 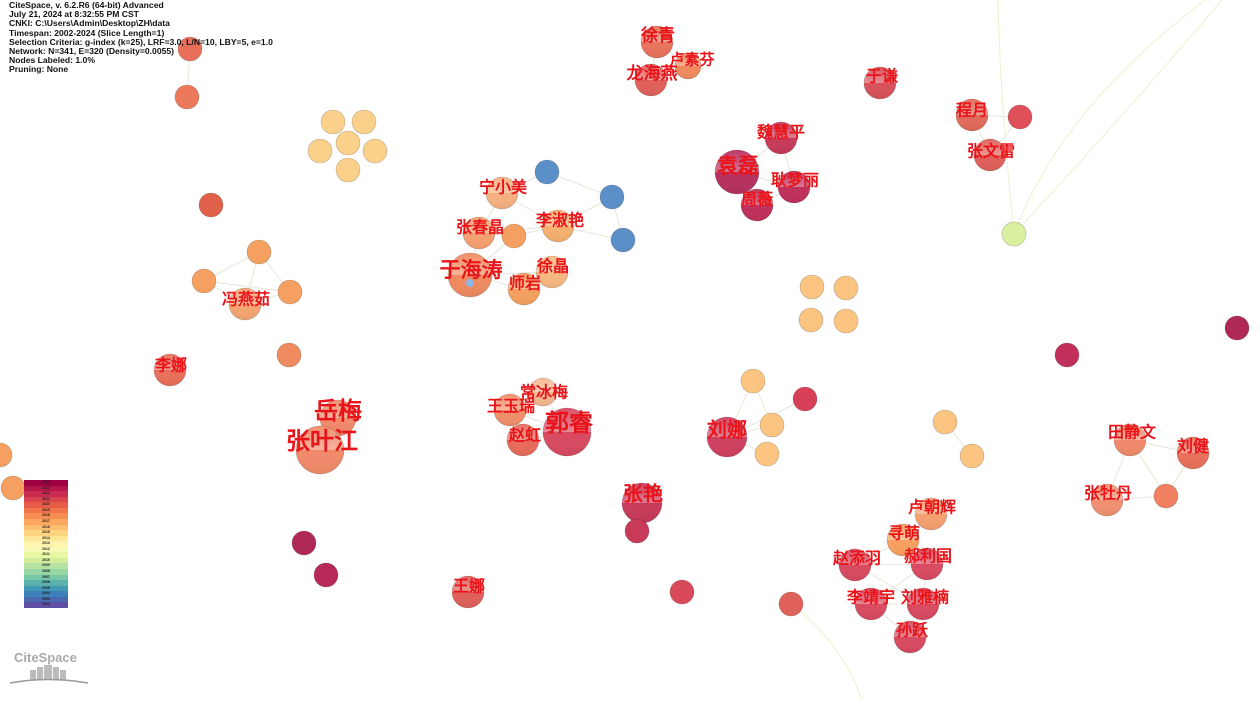 I want to click on node-label: 张文雷, so click(x=991, y=151).